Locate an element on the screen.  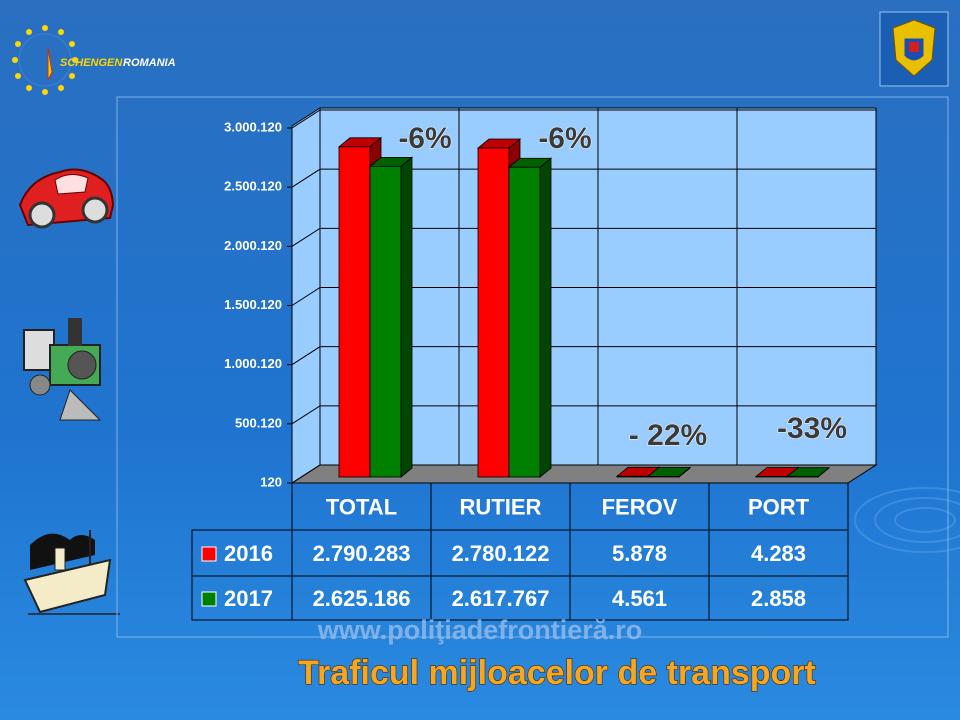
data-label: 2.790.283 is located at coordinates (362, 553).